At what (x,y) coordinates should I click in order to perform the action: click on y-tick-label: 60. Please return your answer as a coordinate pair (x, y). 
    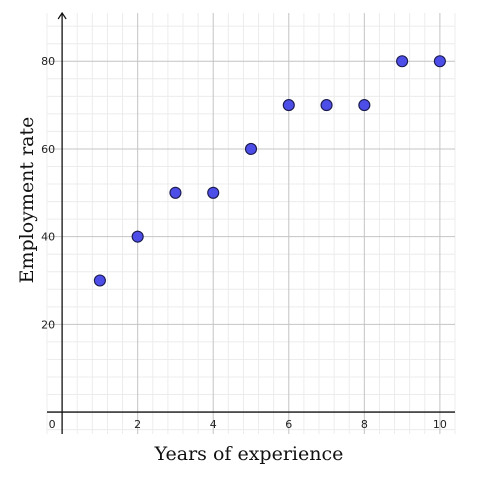
    Looking at the image, I should click on (48, 149).